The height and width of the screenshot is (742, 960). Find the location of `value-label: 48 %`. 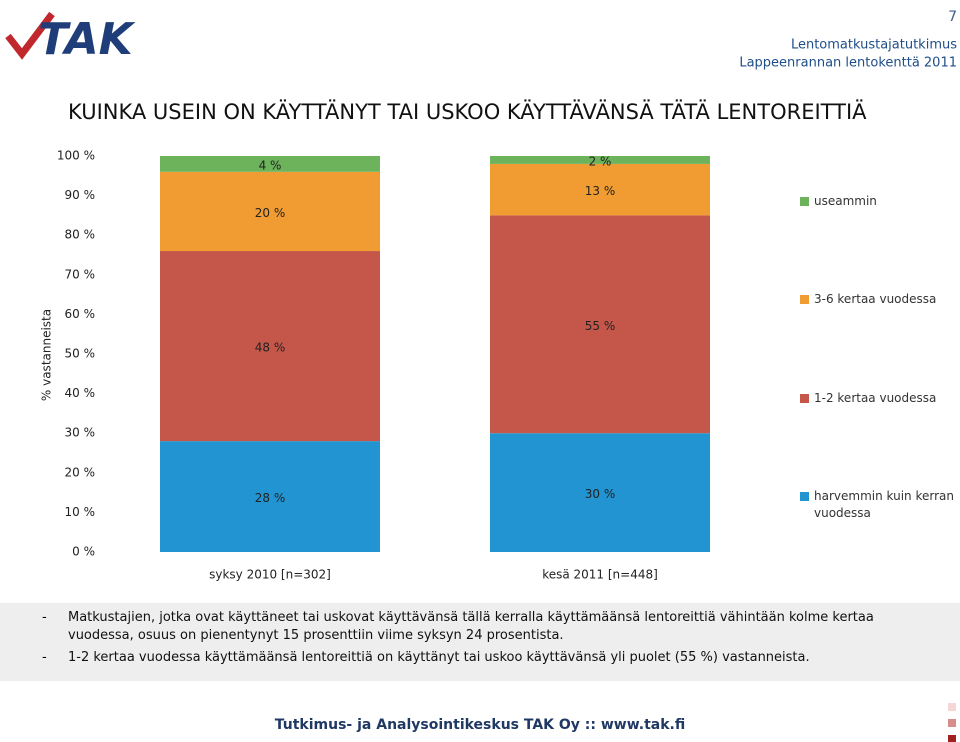

value-label: 48 % is located at coordinates (270, 348).